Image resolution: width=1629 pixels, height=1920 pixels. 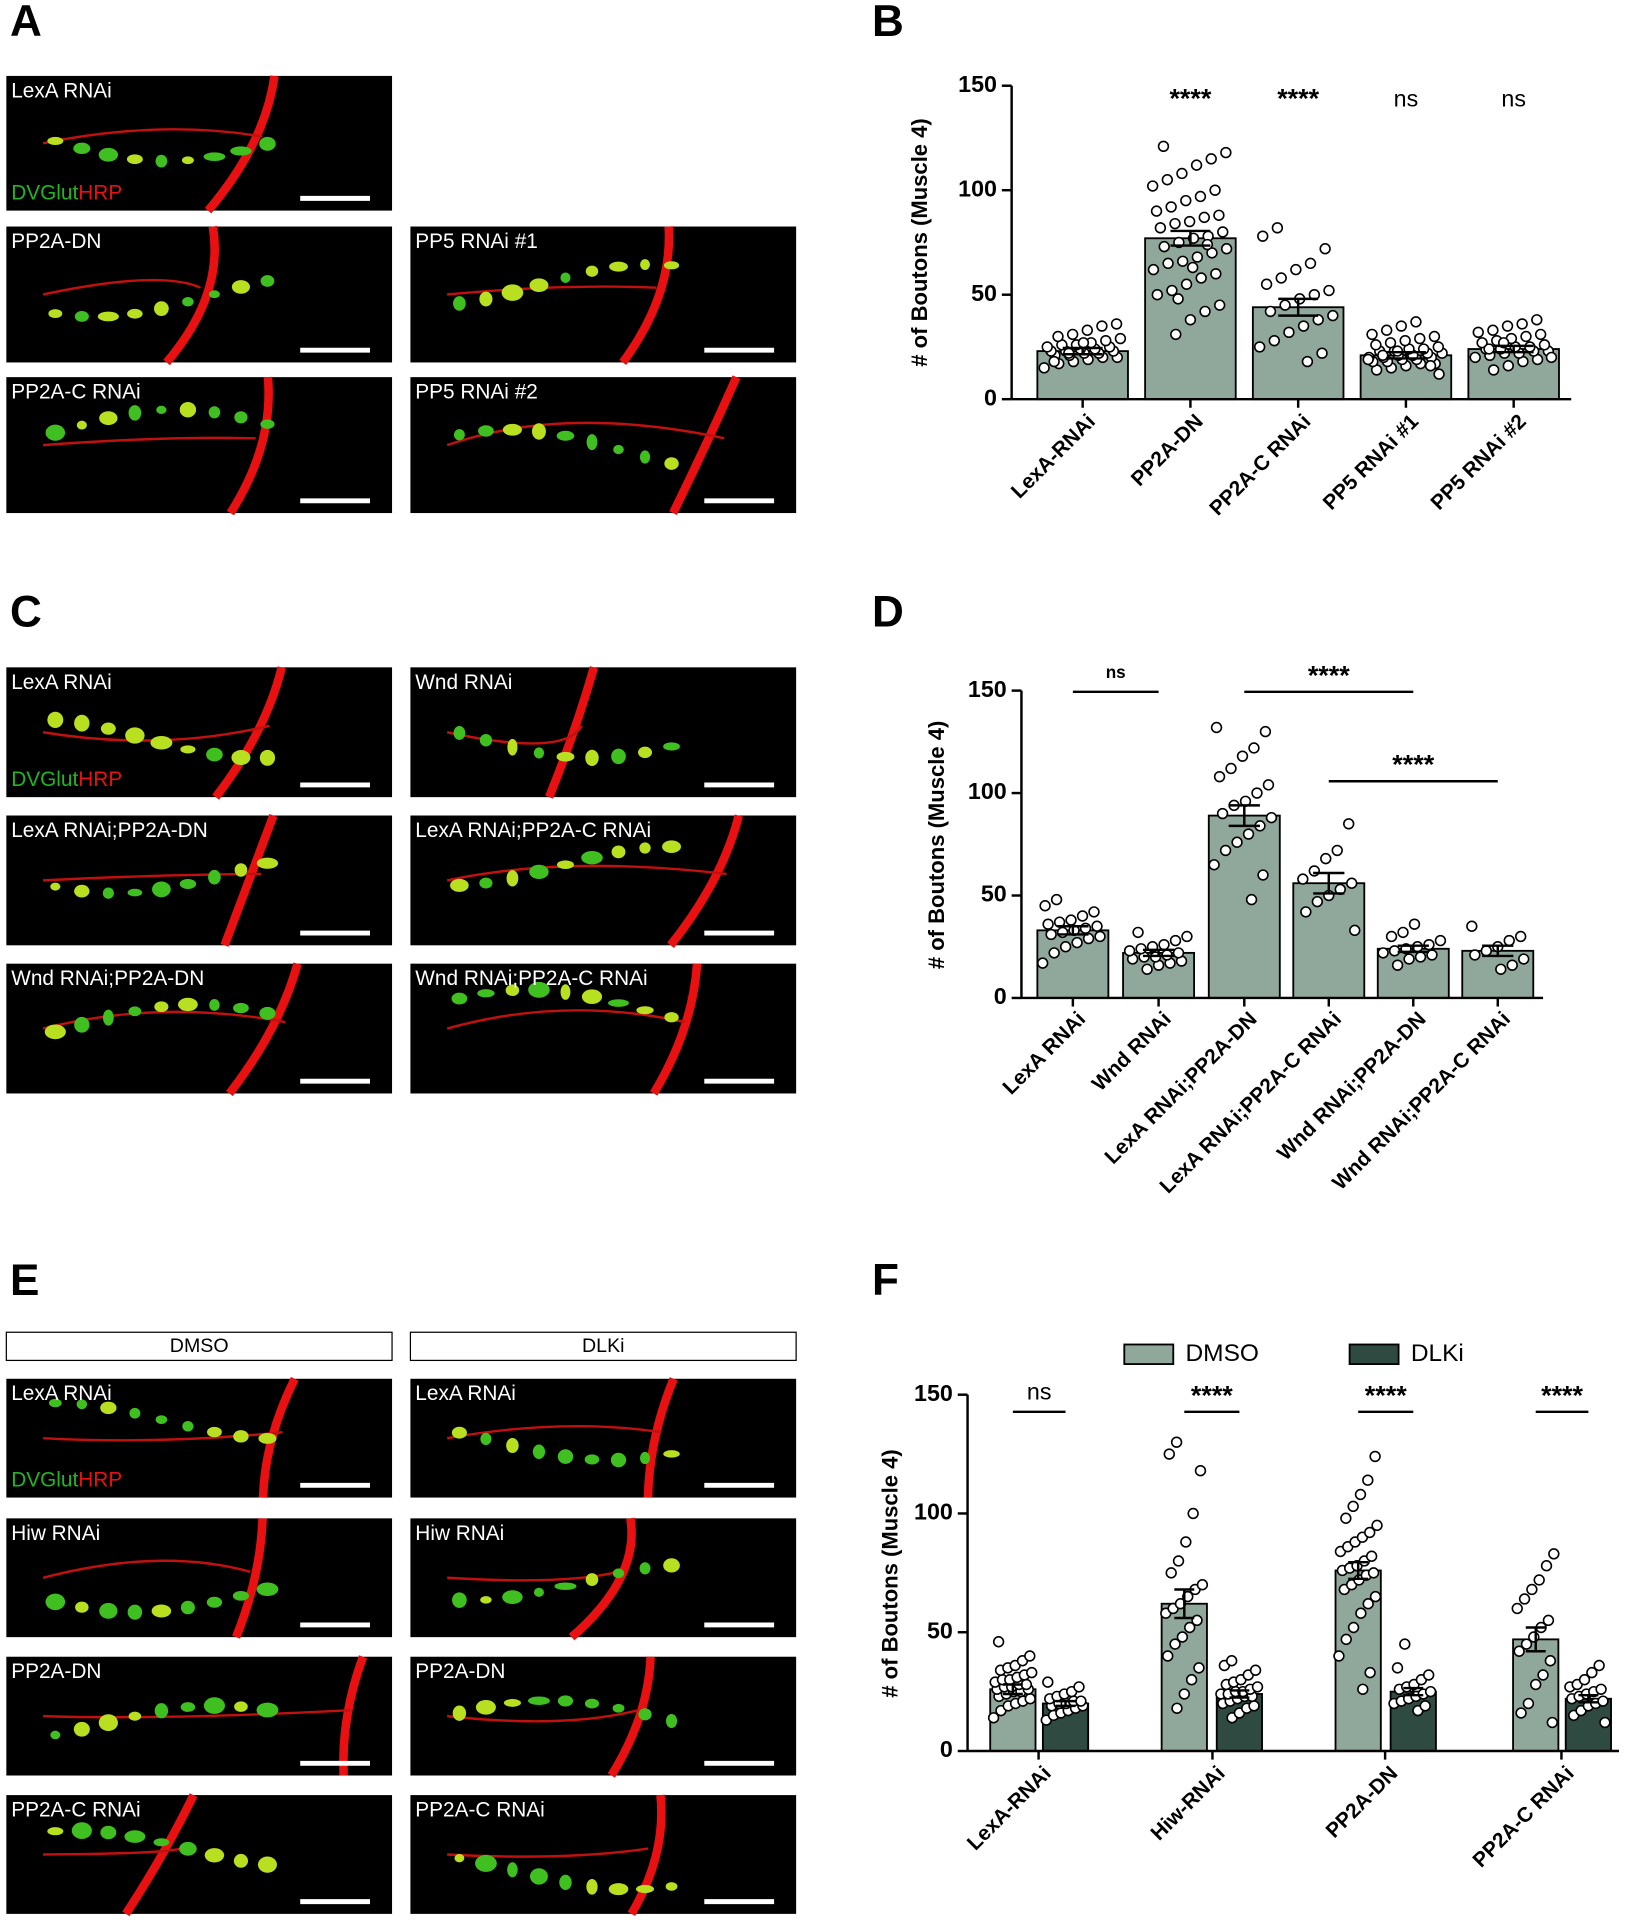 What do you see at coordinates (100, 779) in the screenshot?
I see `stain-red: HRP` at bounding box center [100, 779].